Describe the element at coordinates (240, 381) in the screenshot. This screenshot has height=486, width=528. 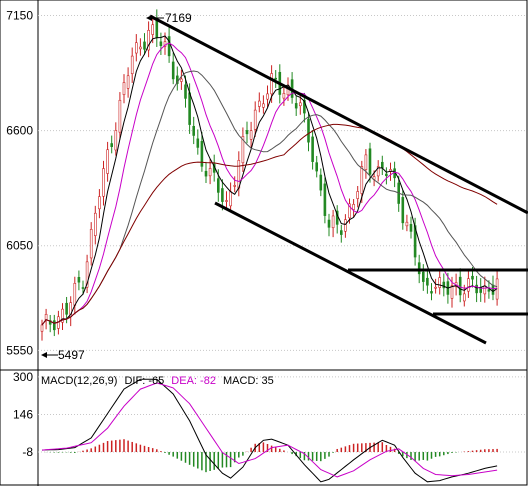
I see `macd-label: MACD:` at that location.